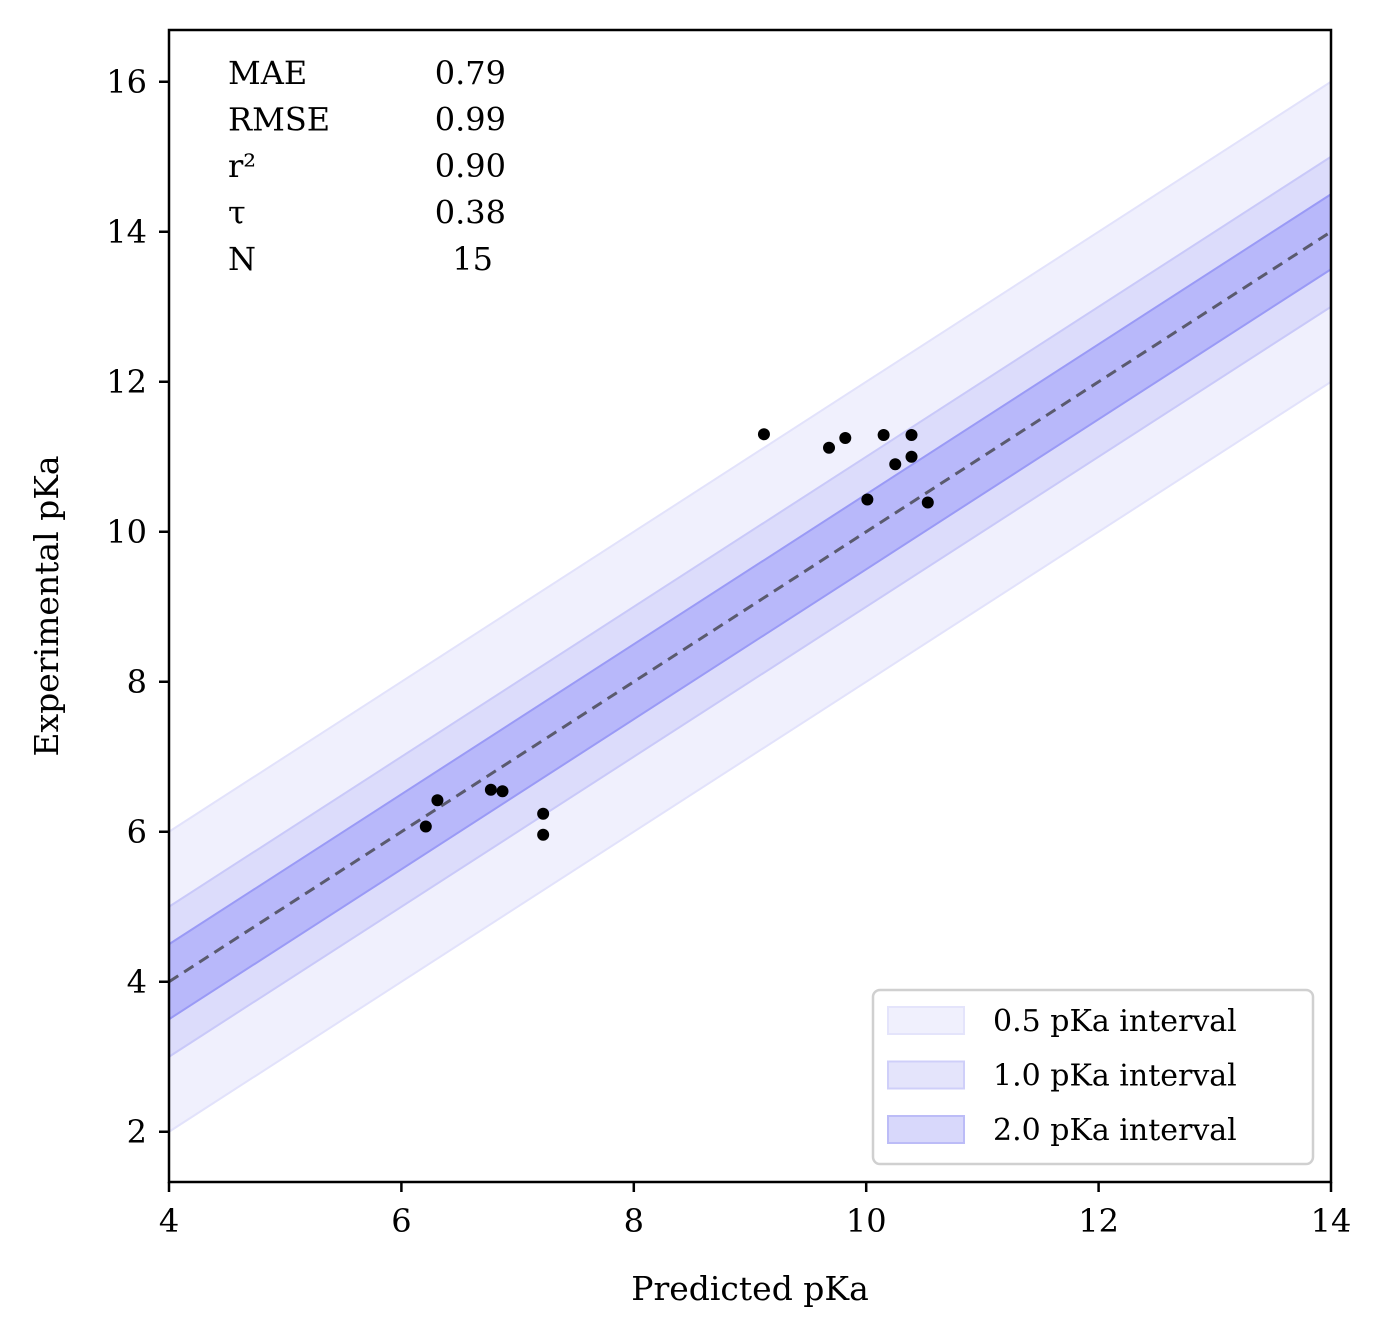 Image resolution: width=1387 pixels, height=1340 pixels. What do you see at coordinates (126, 82) in the screenshot?
I see `y-tick-label: 16` at bounding box center [126, 82].